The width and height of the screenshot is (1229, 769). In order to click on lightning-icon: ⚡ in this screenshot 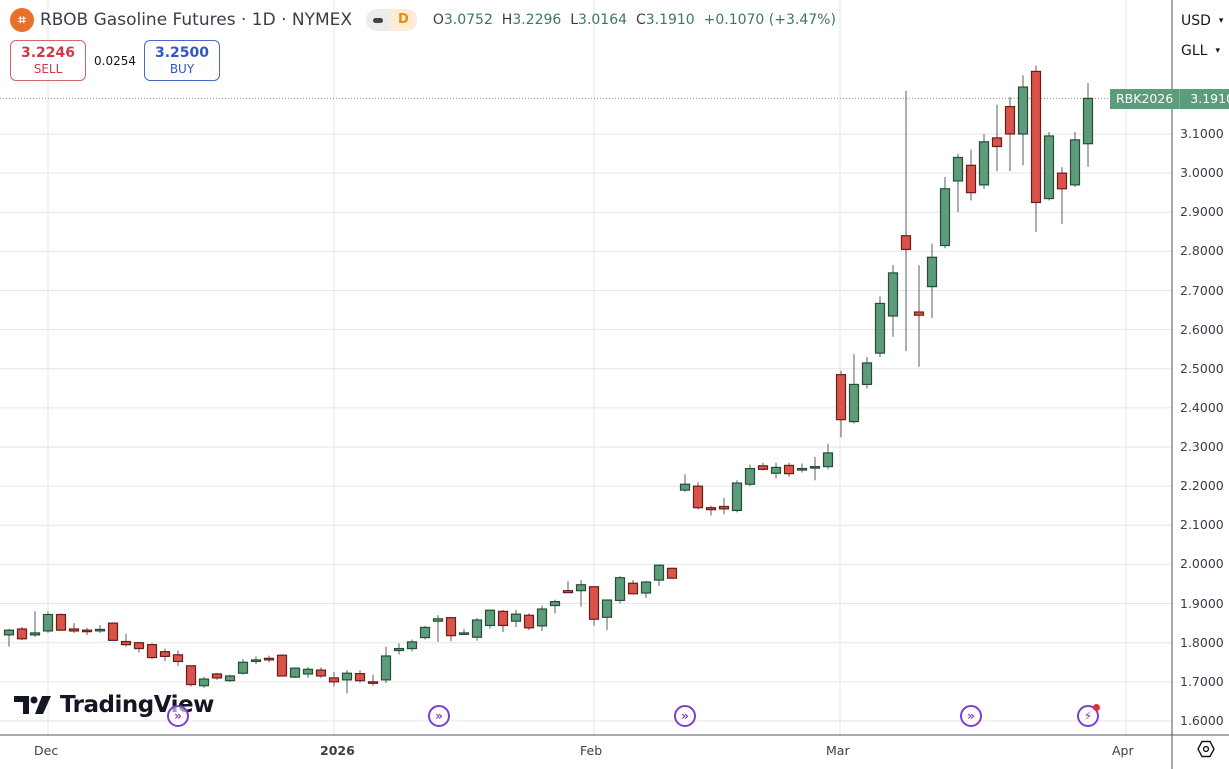, I will do `click(1088, 715)`.